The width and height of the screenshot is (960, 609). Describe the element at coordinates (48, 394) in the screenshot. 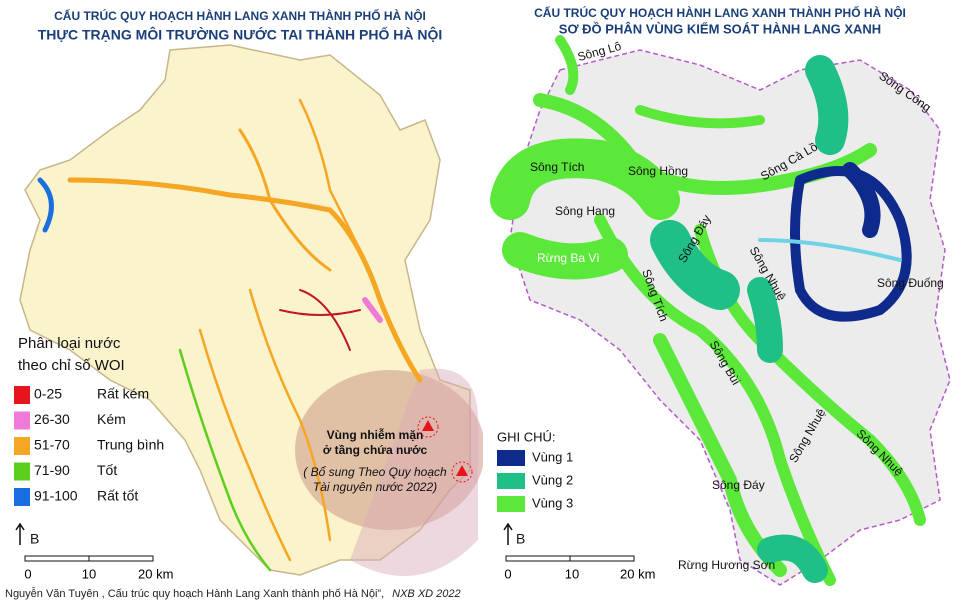

I see `legend-range: 0-25` at that location.